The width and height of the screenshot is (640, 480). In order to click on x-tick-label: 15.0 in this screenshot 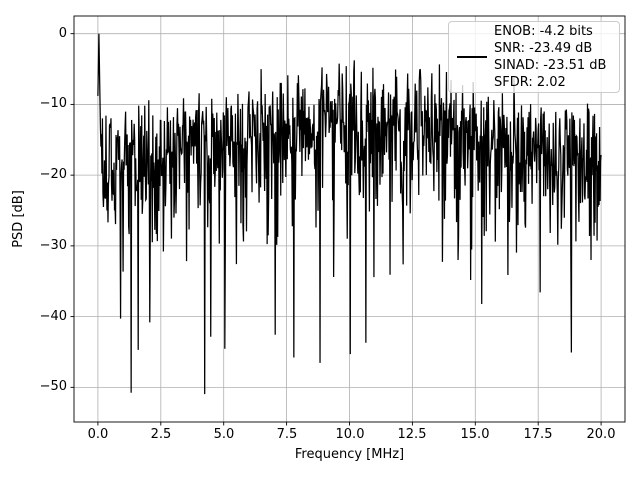, I will do `click(475, 434)`.